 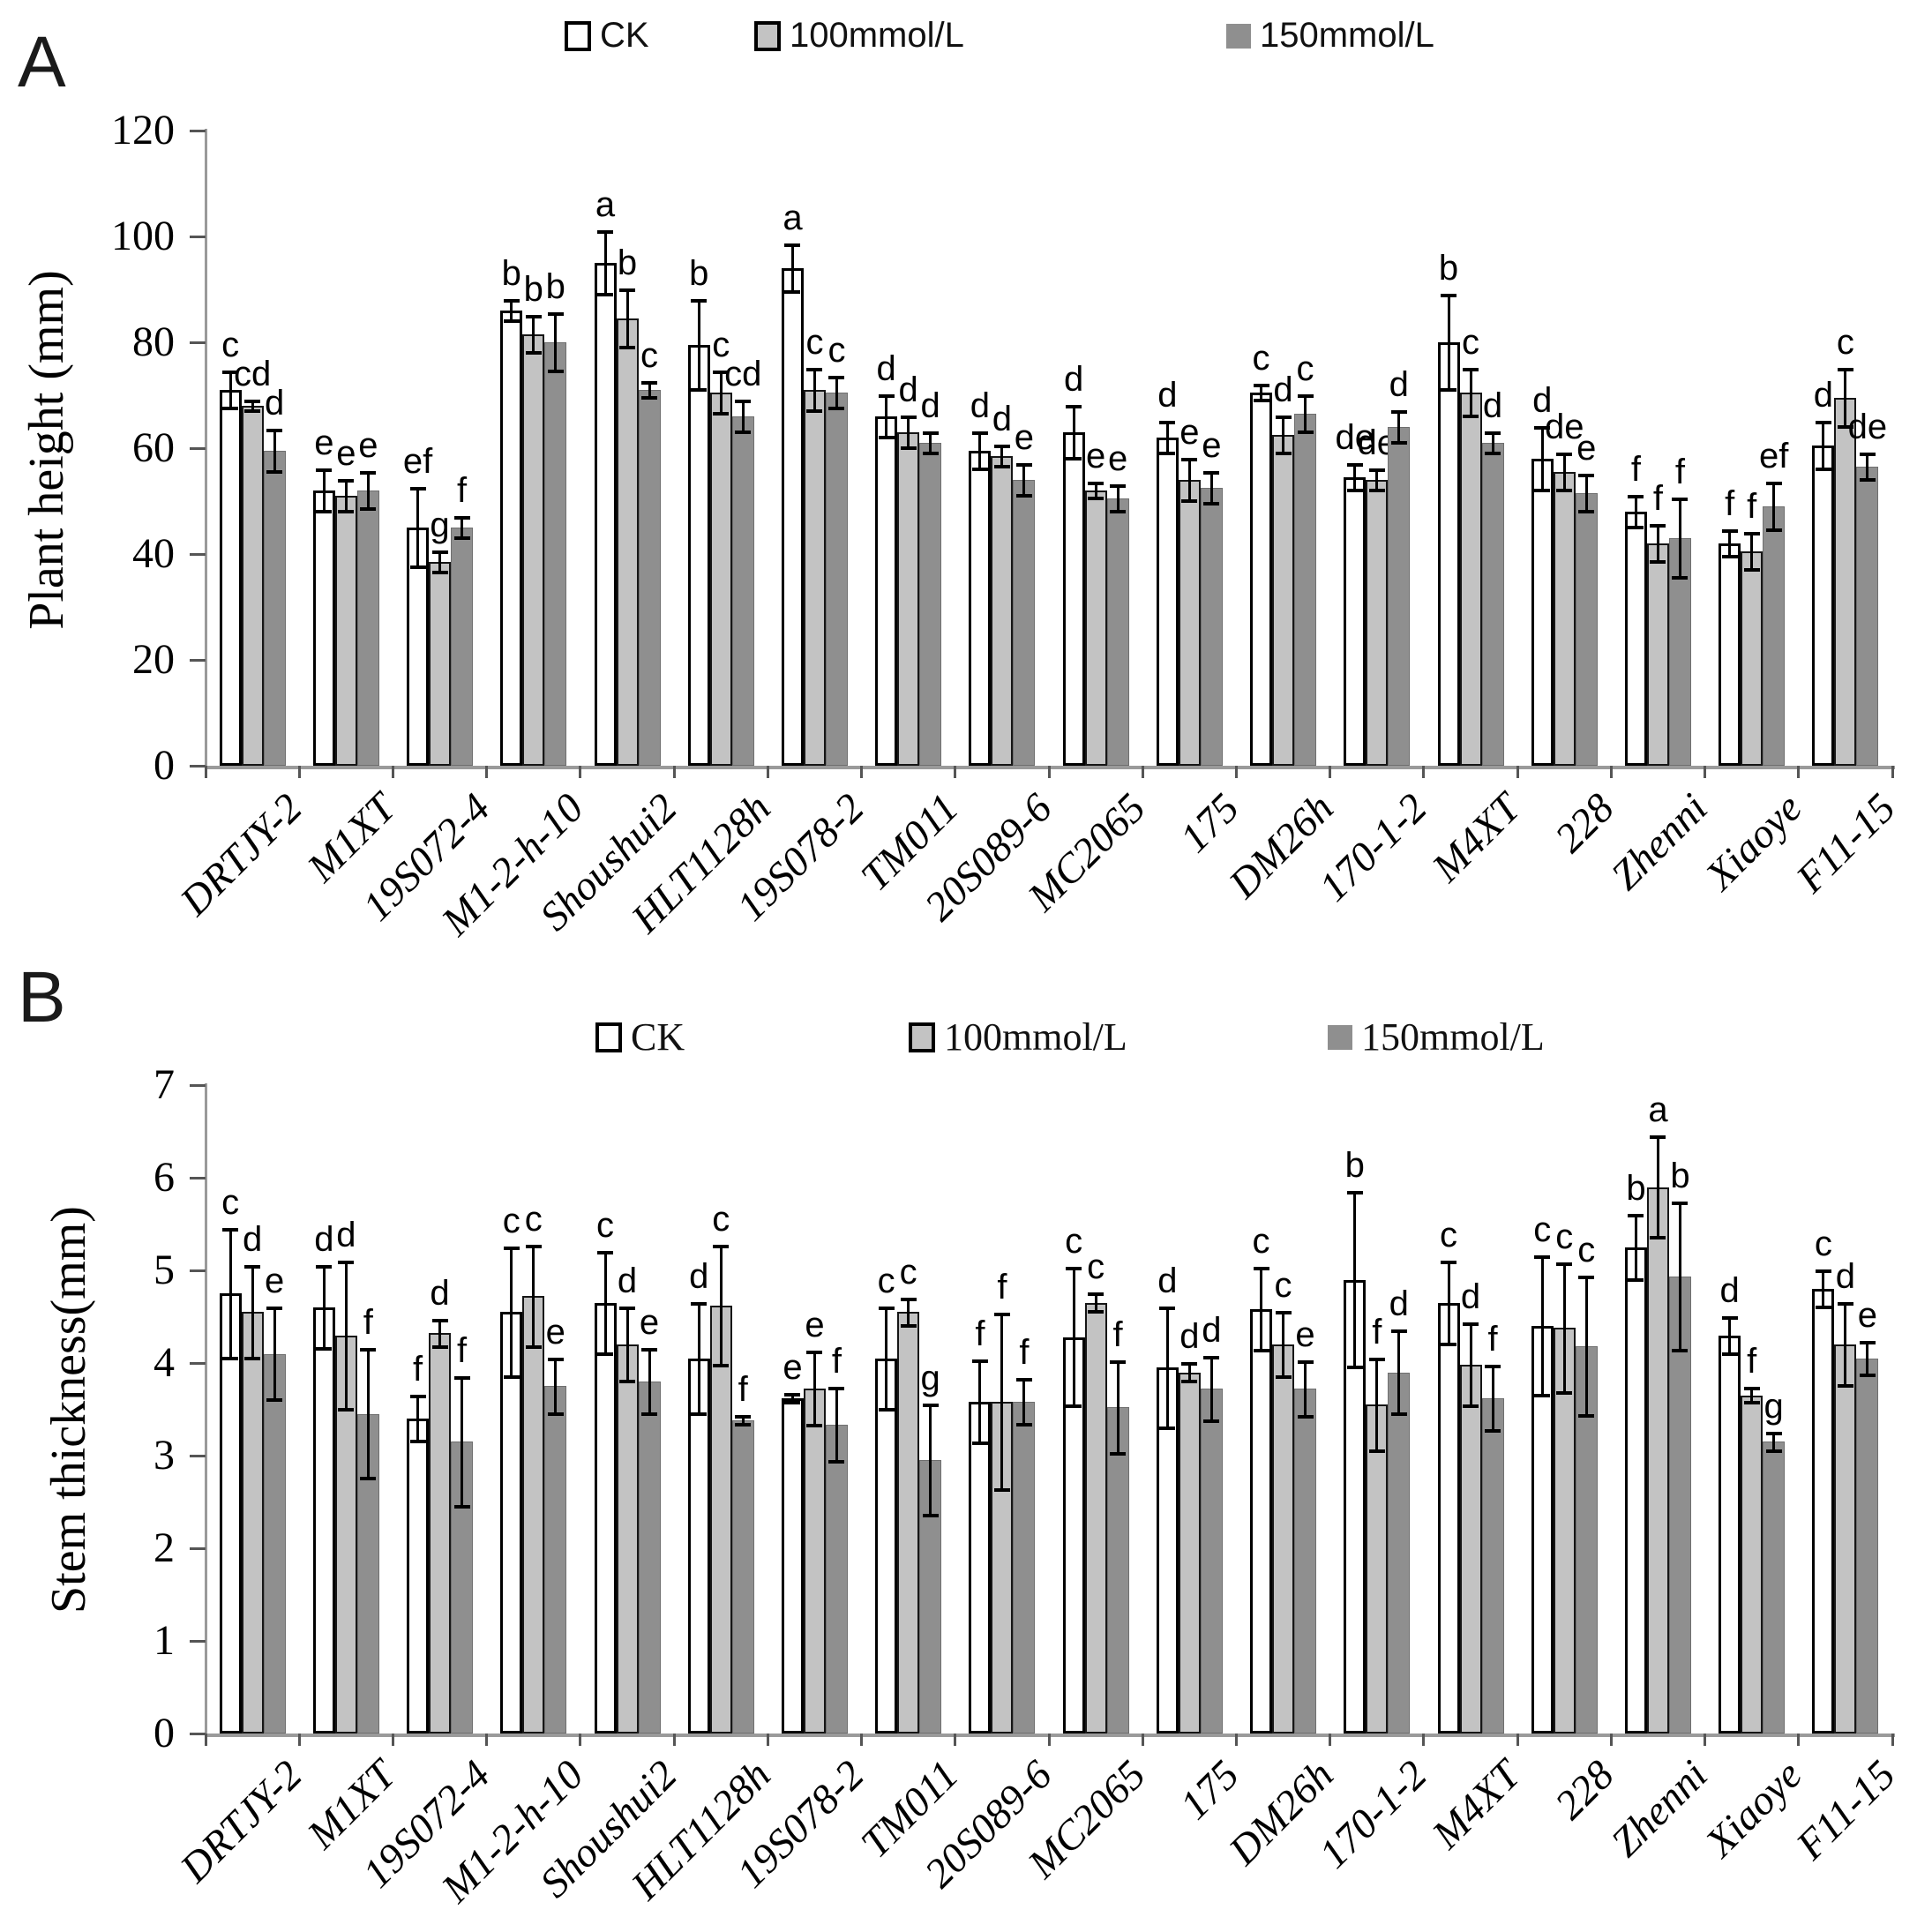 I want to click on legend-label-ck: CK, so click(x=625, y=36).